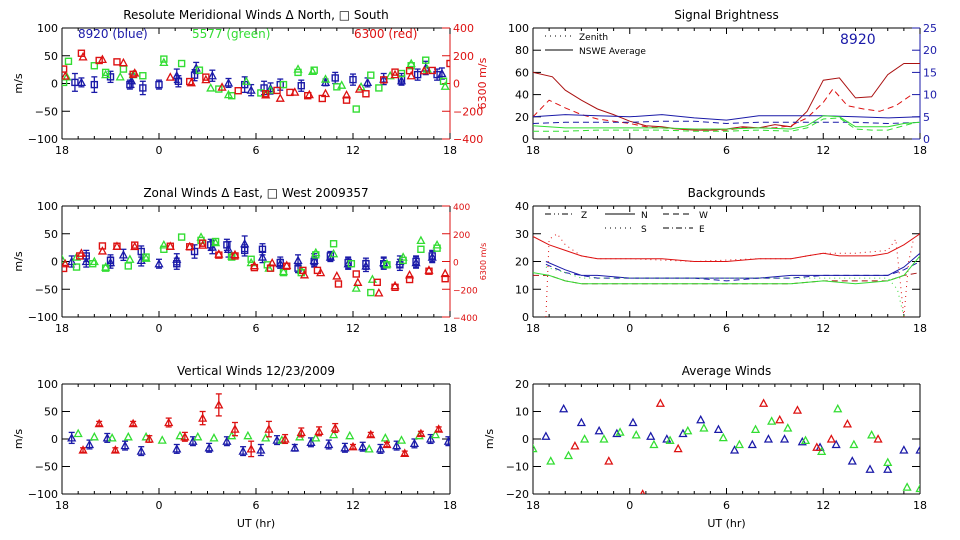 This screenshot has width=960, height=540. Describe the element at coordinates (823, 150) in the screenshot. I see `x-tick-label: 12` at that location.